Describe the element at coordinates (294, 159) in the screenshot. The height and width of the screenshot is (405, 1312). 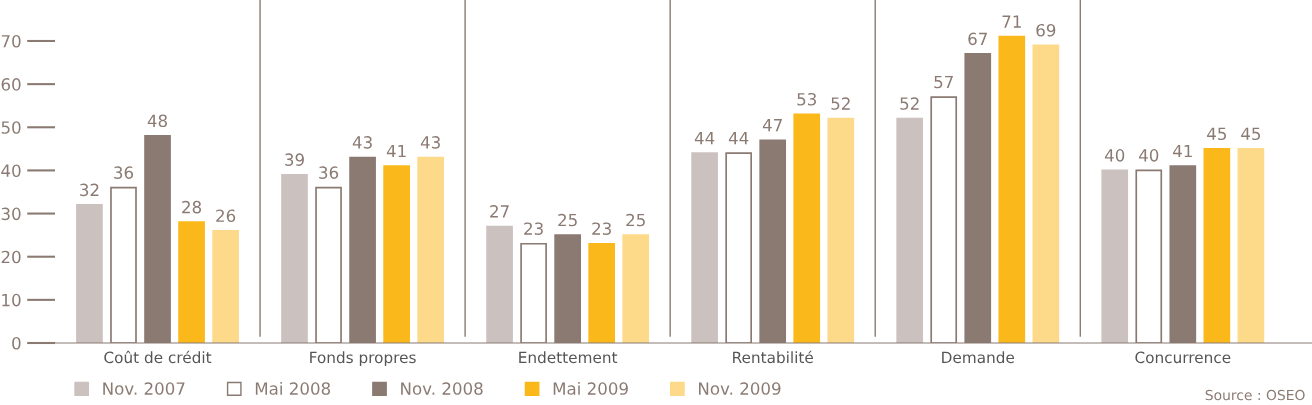
I see `data-label: 39` at that location.